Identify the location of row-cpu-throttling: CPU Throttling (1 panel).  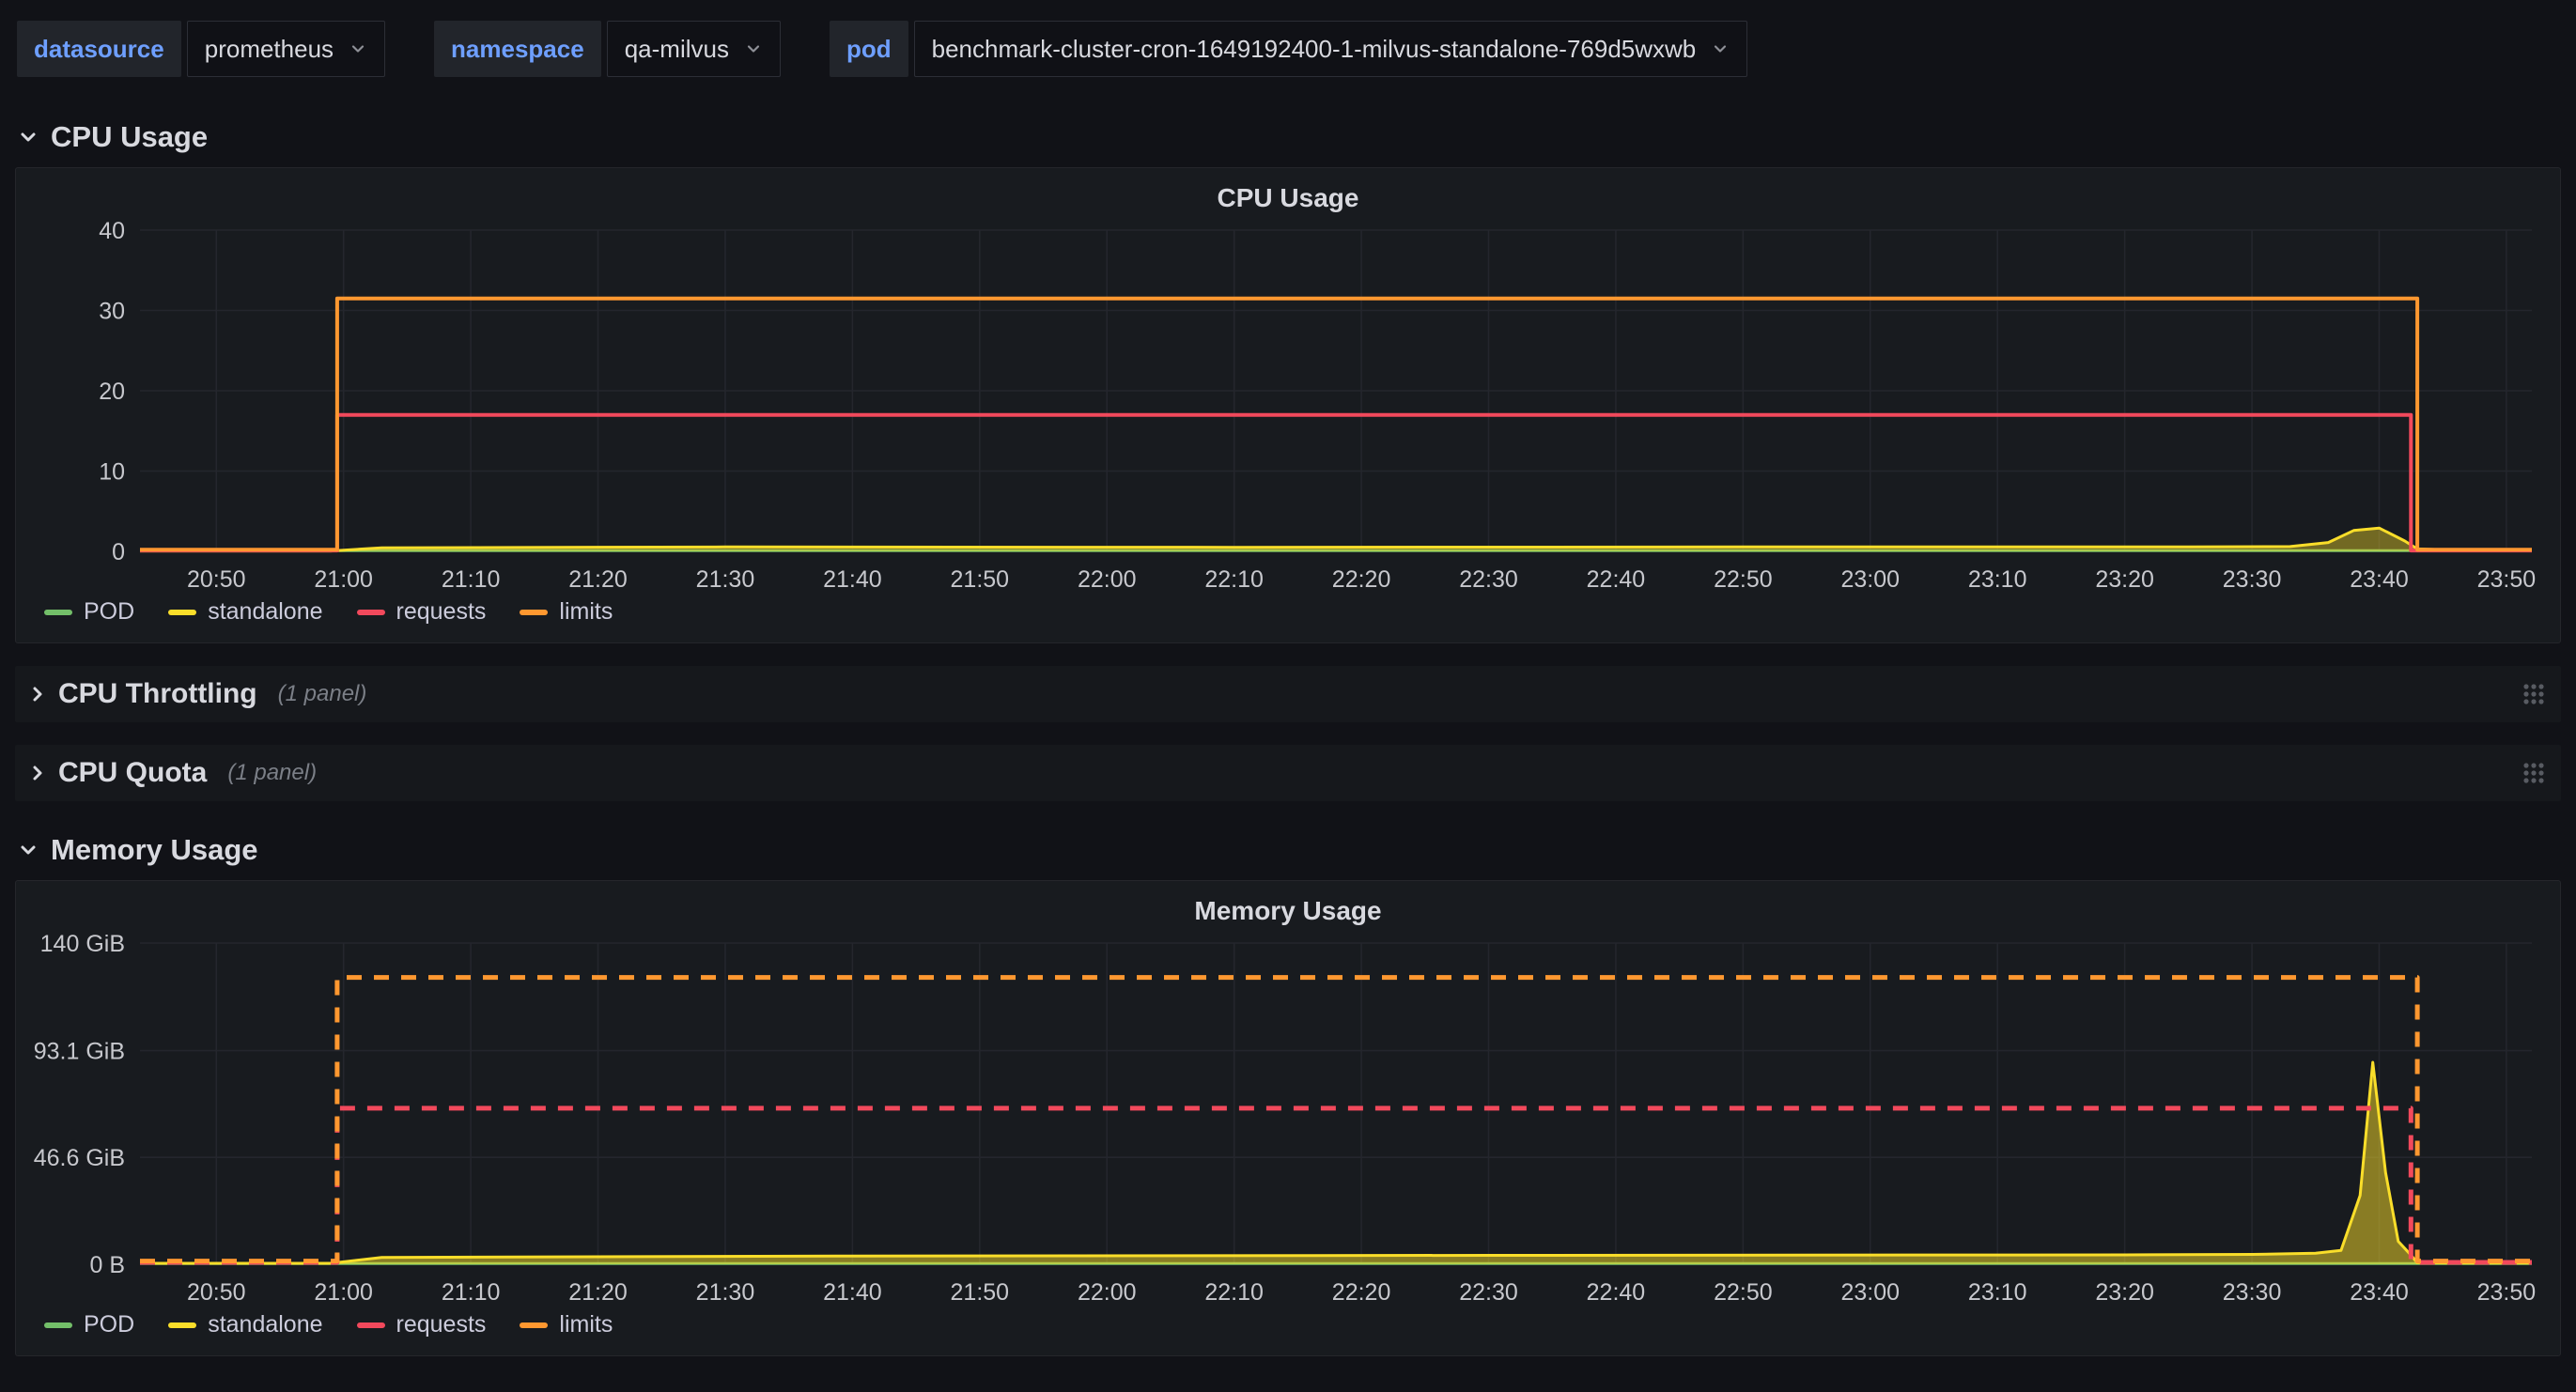
(1288, 694).